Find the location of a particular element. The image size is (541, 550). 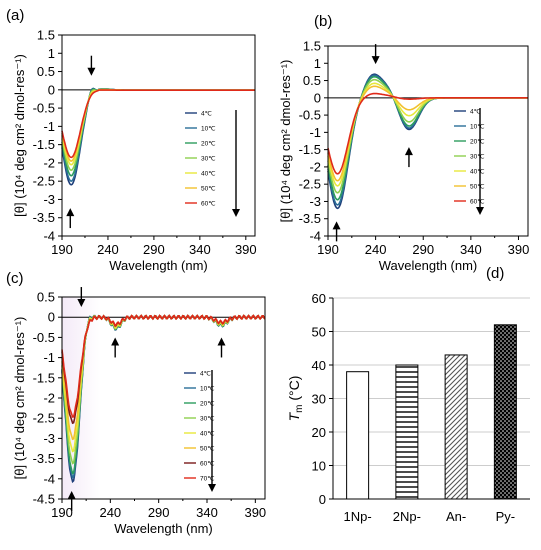

panel-label: (a) is located at coordinates (15, 15).